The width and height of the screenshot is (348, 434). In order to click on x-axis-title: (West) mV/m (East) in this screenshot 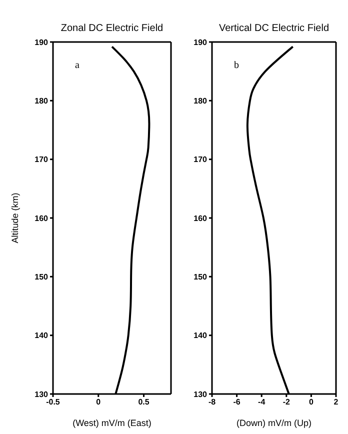, I will do `click(112, 423)`.